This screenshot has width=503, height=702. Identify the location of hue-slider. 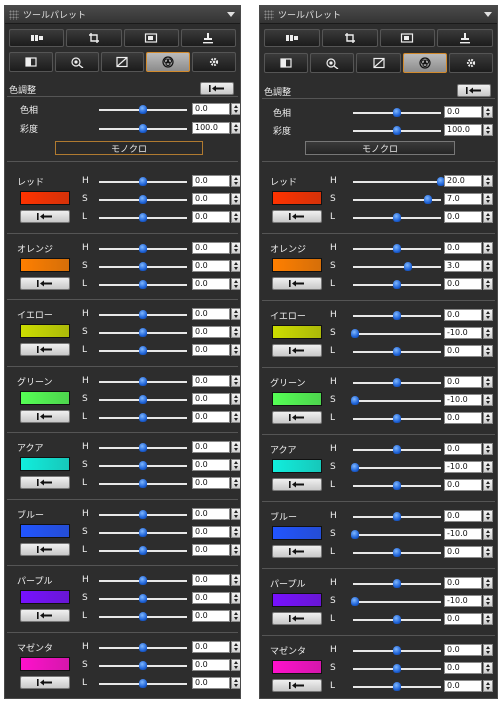
(397, 112).